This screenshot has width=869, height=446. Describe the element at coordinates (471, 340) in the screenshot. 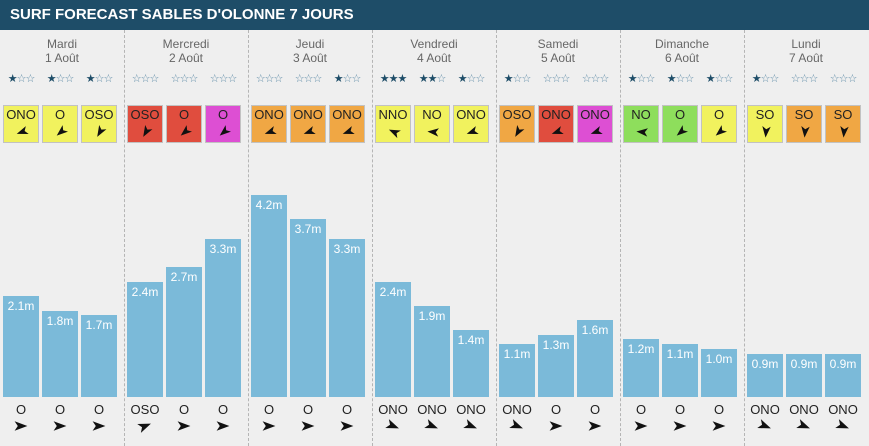

I see `wave-height-label: 1.4m` at that location.